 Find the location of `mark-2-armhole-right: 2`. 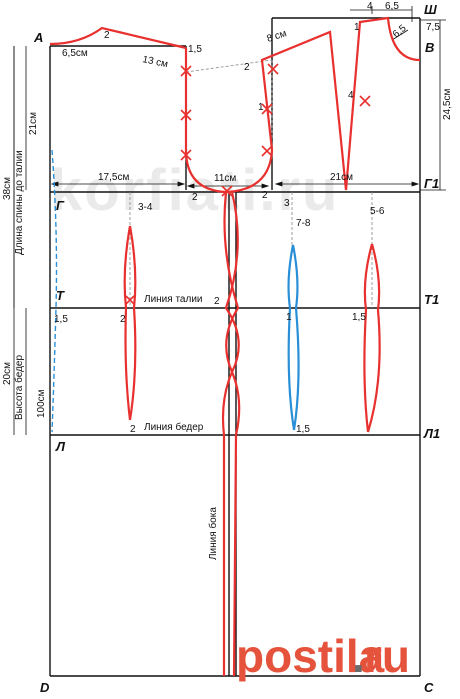

mark-2-armhole-right: 2 is located at coordinates (265, 195).